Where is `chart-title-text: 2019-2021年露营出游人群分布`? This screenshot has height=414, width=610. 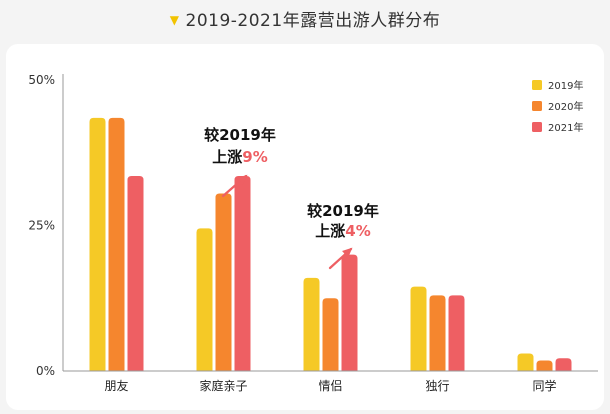 chart-title-text: 2019-2021年露营出游人群分布 is located at coordinates (313, 21).